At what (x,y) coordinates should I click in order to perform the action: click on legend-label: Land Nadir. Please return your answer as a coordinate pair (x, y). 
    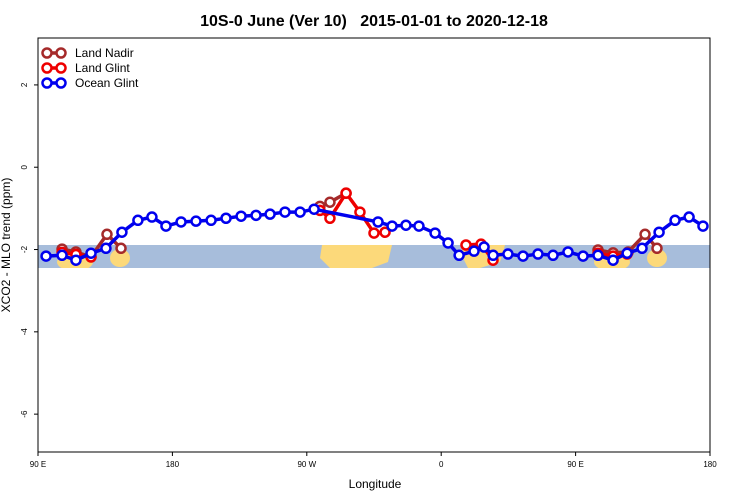
    Looking at the image, I should click on (104, 53).